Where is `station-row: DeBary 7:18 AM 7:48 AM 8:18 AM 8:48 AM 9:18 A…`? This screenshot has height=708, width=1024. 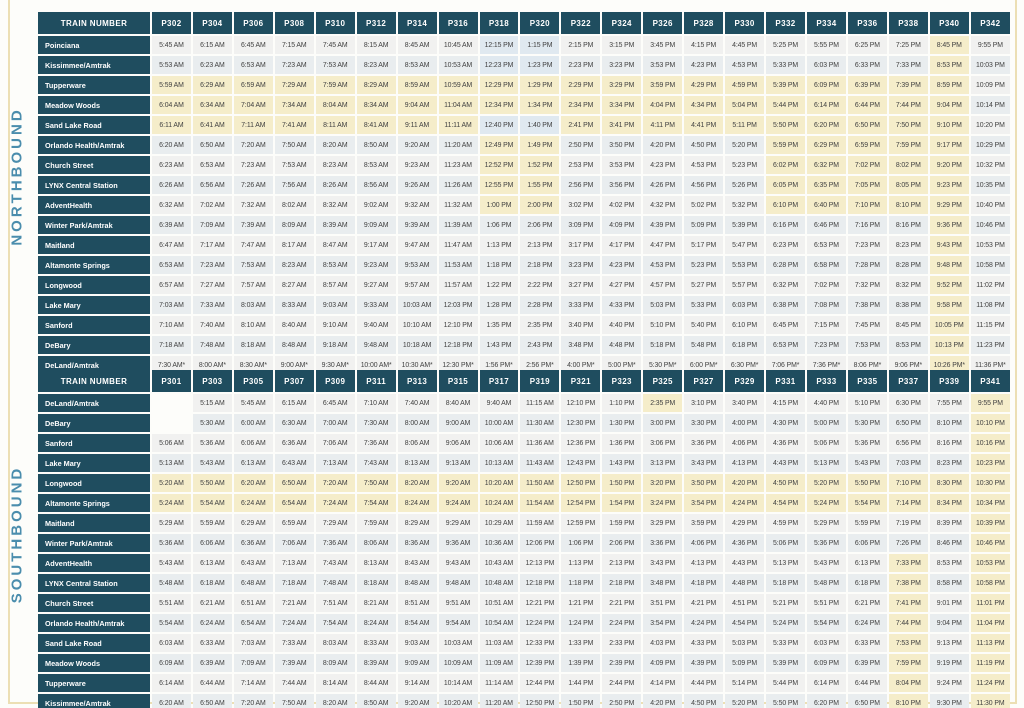
station-row: DeBary 7:18 AM 7:48 AM 8:18 AM 8:48 AM 9:18 A… is located at coordinates (524, 345).